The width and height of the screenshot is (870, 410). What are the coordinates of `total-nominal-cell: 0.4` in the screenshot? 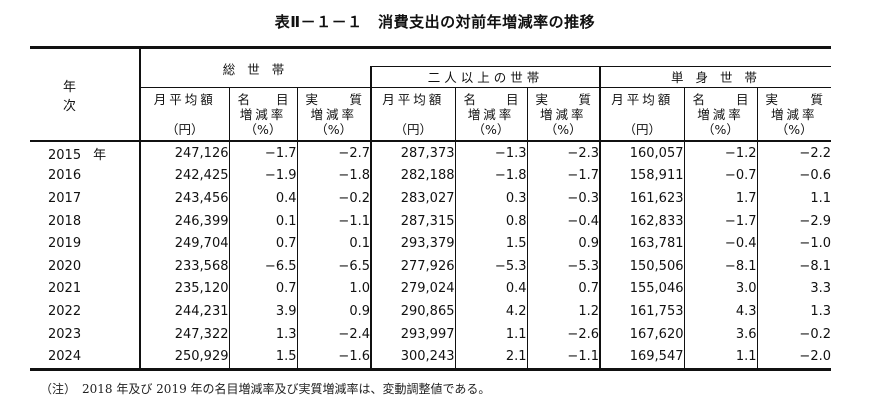 It's located at (262, 198).